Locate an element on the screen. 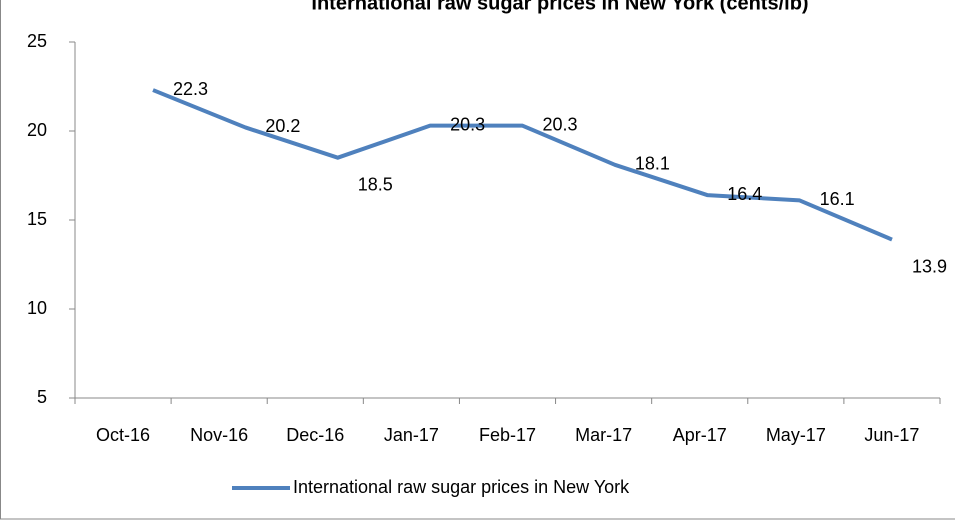 The width and height of the screenshot is (955, 520). x-tick-label: Mar-17 is located at coordinates (603, 435).